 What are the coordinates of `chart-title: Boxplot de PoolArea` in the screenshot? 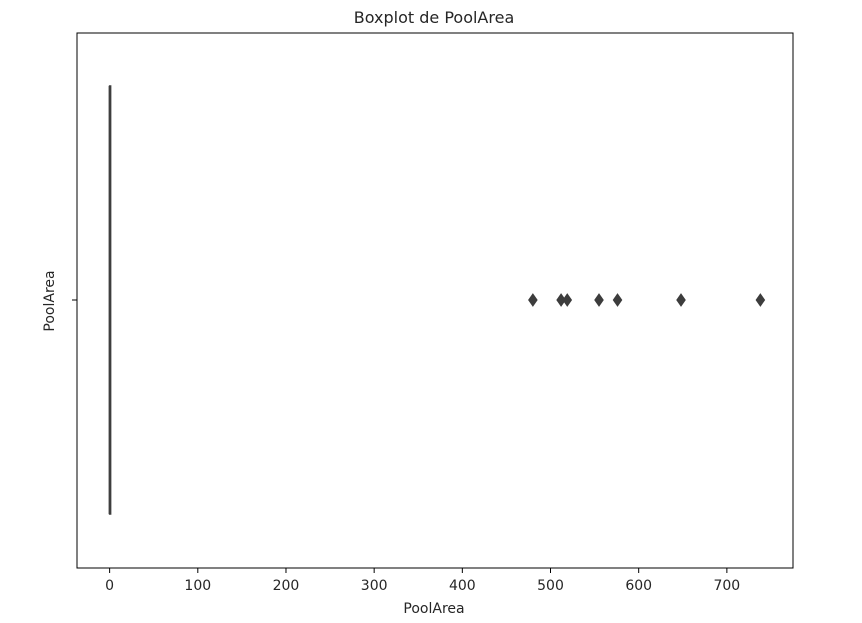 It's located at (434, 17).